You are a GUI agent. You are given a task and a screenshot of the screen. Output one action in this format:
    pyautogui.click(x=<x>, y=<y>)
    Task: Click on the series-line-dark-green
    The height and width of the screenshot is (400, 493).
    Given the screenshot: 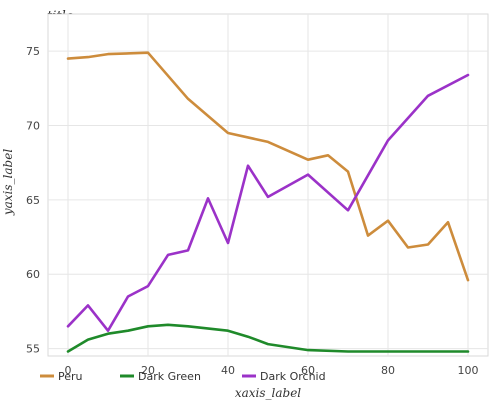 What is the action you would take?
    pyautogui.click(x=268, y=338)
    